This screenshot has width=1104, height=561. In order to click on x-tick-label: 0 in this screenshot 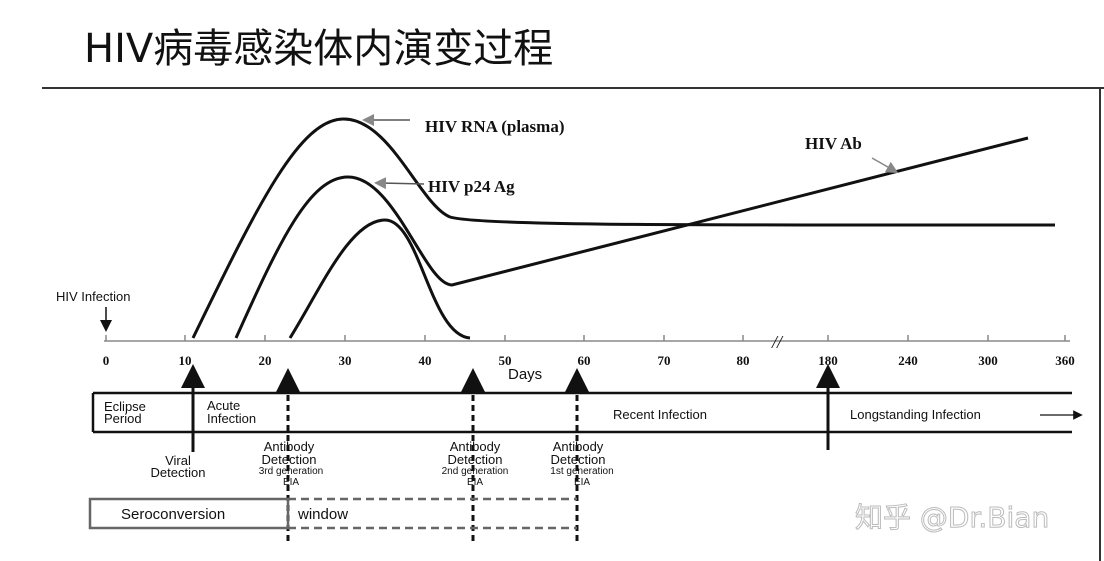, I will do `click(106, 360)`.